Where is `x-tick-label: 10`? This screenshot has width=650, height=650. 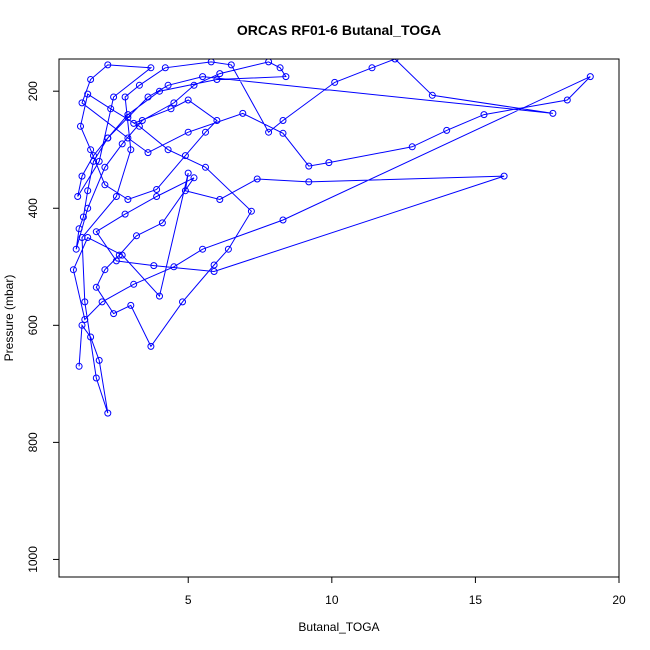 x-tick-label: 10 is located at coordinates (332, 600).